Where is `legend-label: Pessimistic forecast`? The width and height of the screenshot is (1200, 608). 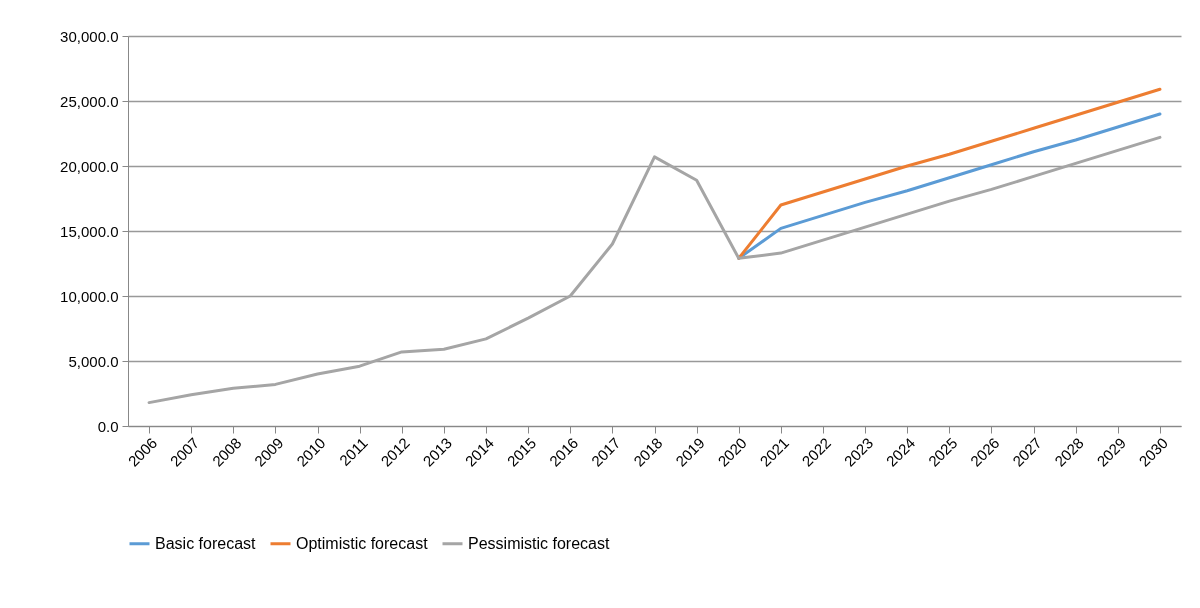 legend-label: Pessimistic forecast is located at coordinates (539, 543).